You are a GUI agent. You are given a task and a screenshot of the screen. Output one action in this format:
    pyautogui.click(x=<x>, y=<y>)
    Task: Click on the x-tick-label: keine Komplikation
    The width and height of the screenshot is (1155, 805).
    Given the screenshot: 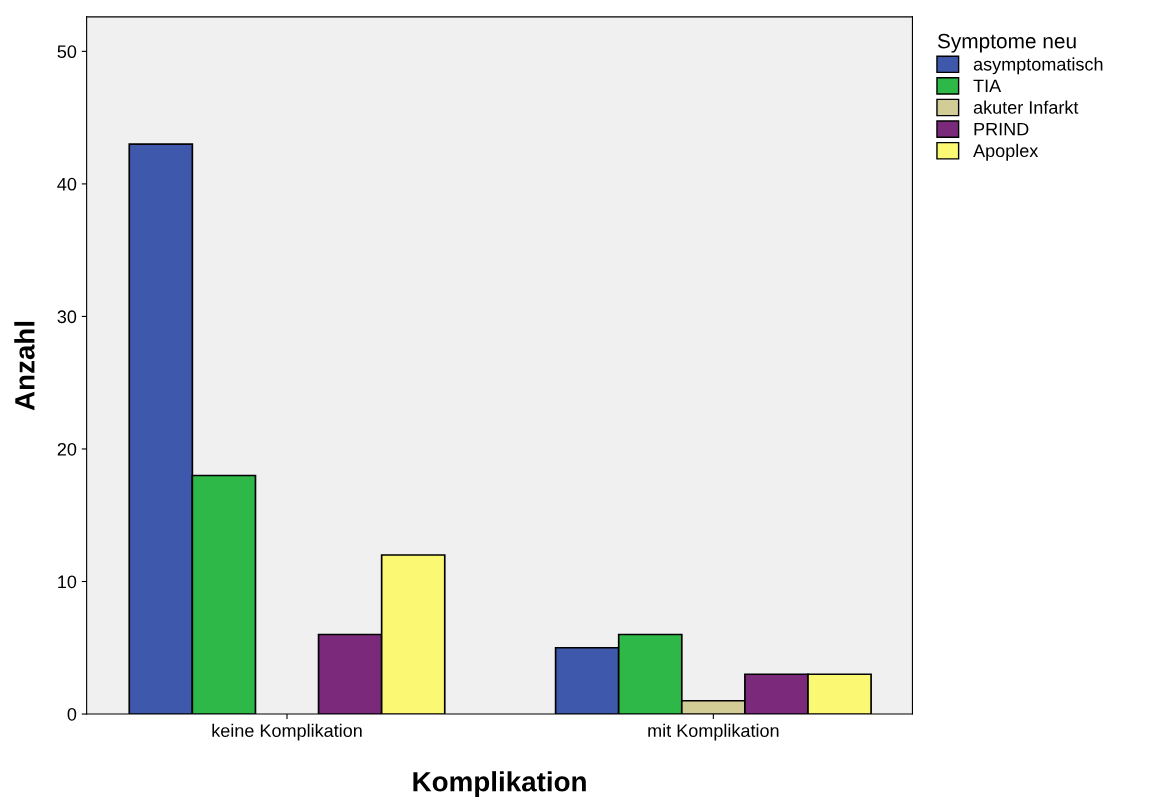 What is the action you would take?
    pyautogui.click(x=287, y=732)
    